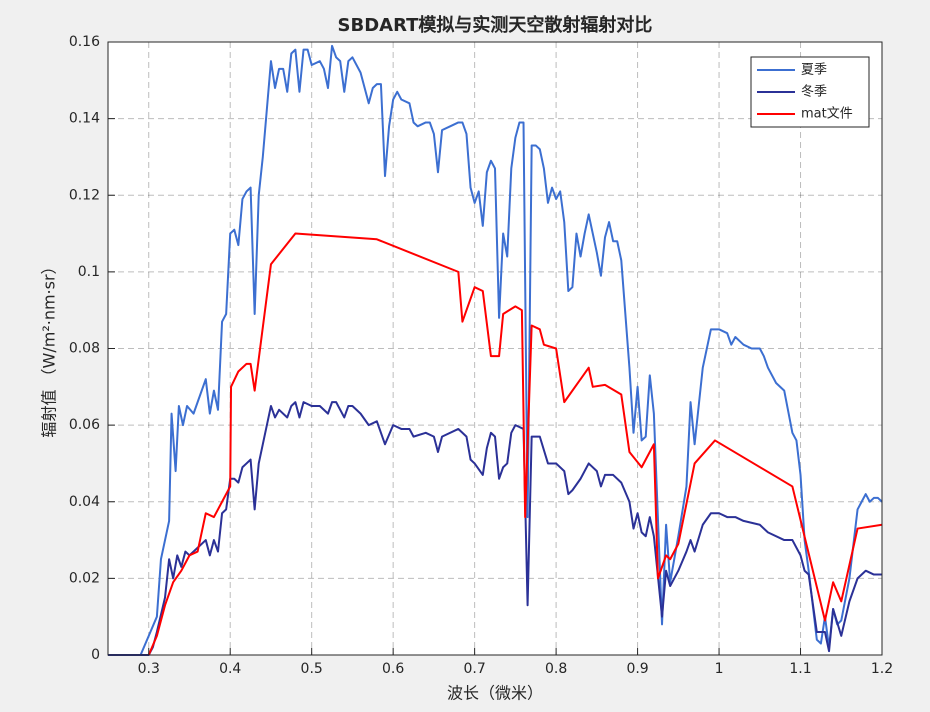  What do you see at coordinates (814, 92) in the screenshot?
I see `legend-label: 冬季` at bounding box center [814, 92].